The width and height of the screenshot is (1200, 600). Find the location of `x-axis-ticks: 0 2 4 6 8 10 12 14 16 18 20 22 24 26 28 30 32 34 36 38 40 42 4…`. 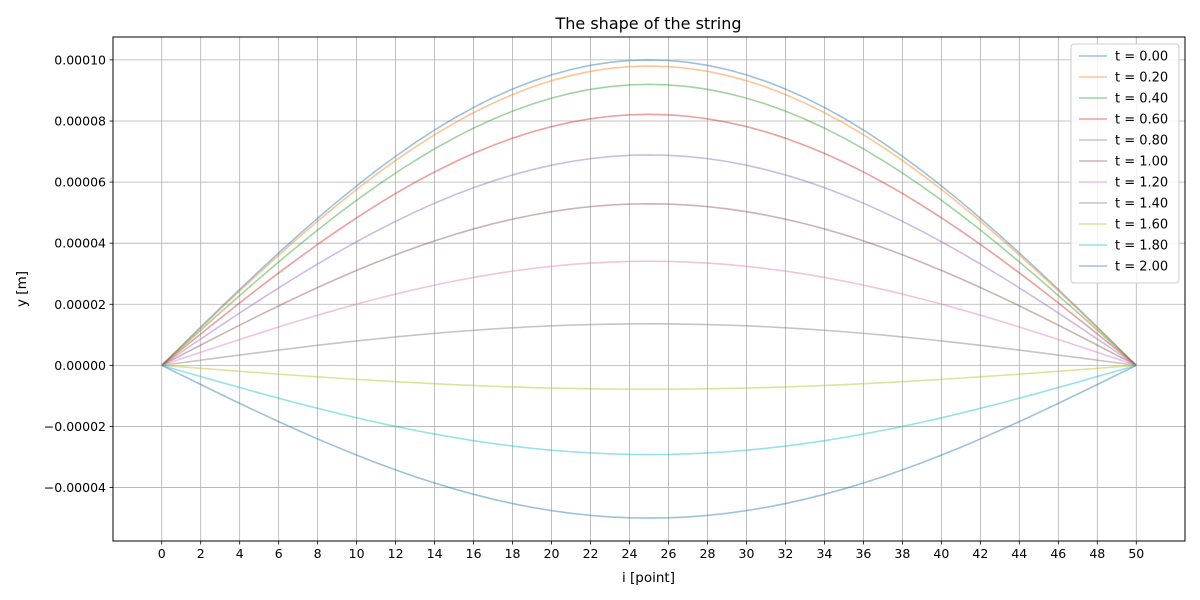

x-axis-ticks: 0 2 4 6 8 10 12 14 16 18 20 22 24 26 28 30 32 34 36 38 40 42 4… is located at coordinates (651, 551).